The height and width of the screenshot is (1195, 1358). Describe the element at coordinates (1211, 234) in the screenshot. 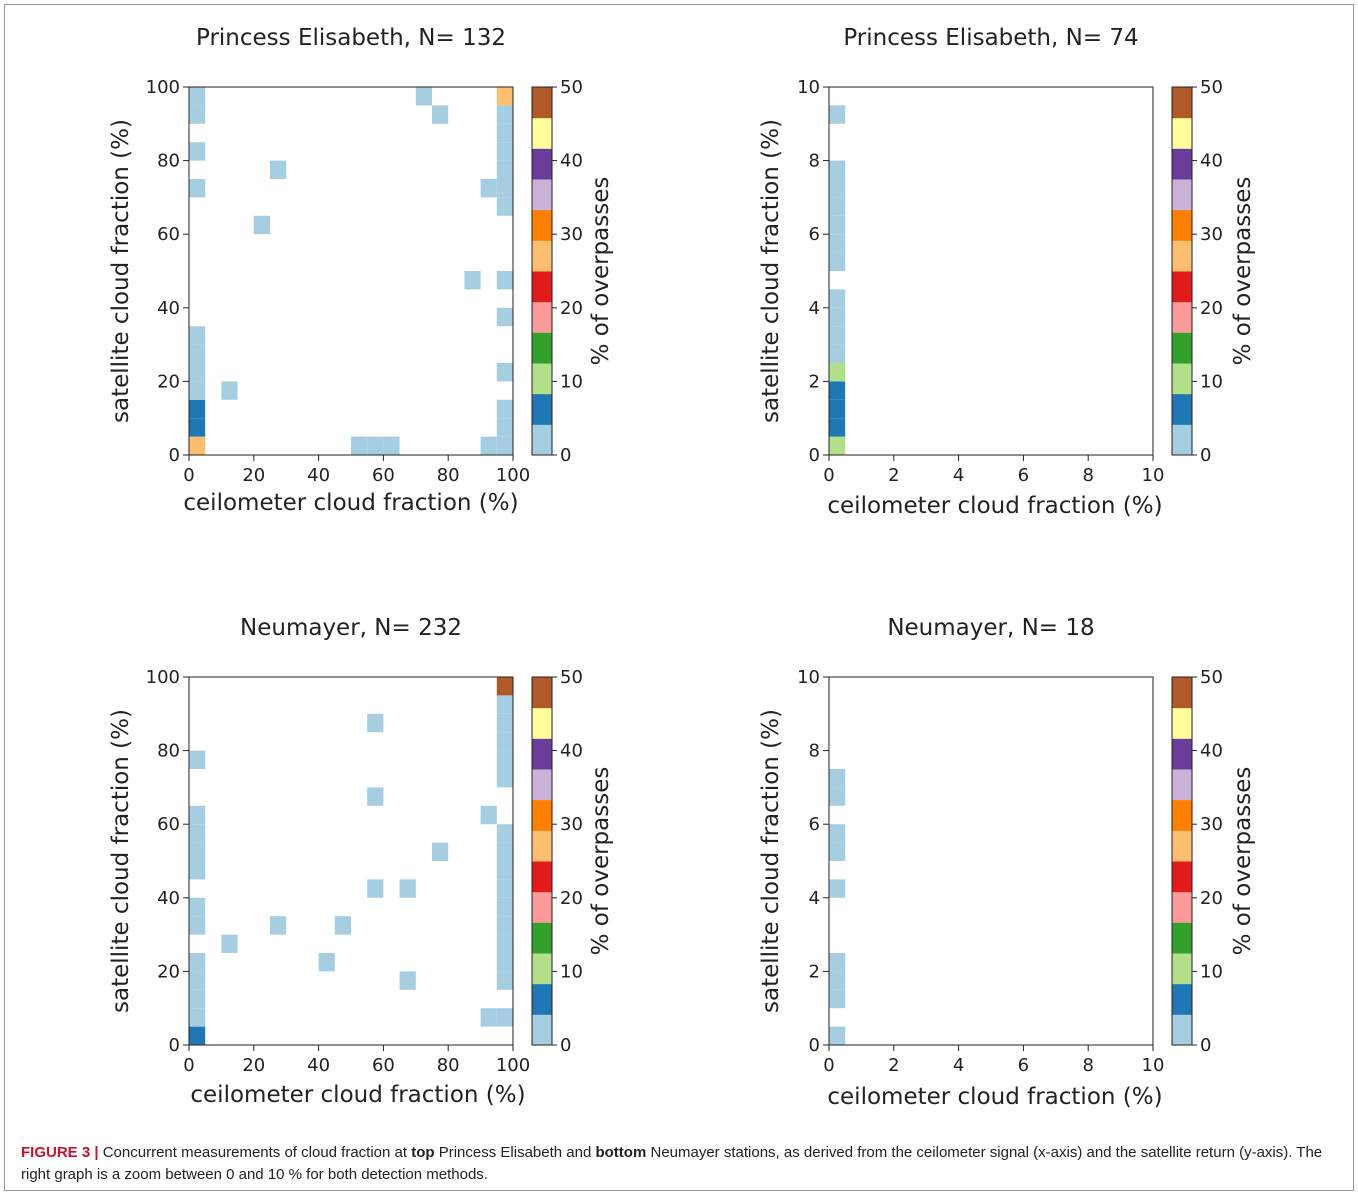

I see `colorbar-tick-label: 30` at that location.